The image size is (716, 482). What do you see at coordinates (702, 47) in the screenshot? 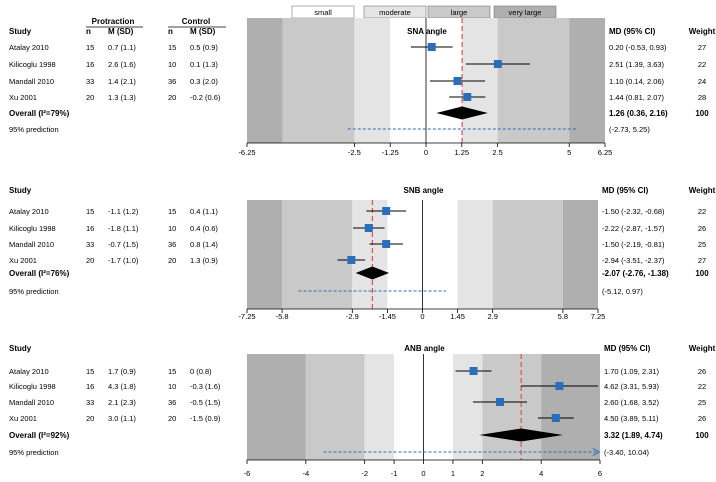
I see `study-weight: 27` at bounding box center [702, 47].